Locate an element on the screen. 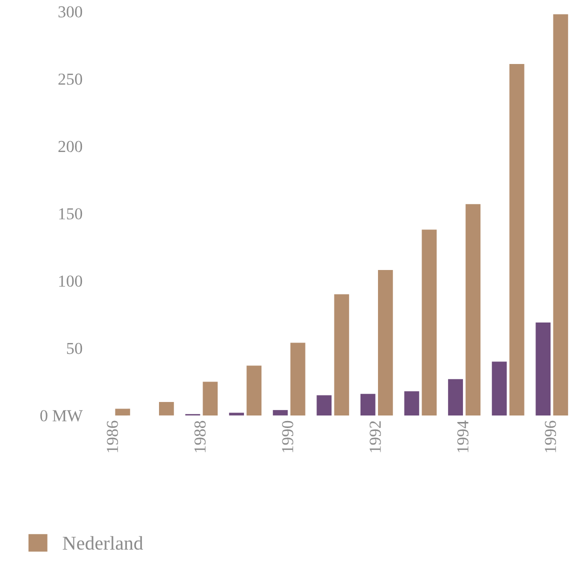  y-tick-label: 250 is located at coordinates (70, 79).